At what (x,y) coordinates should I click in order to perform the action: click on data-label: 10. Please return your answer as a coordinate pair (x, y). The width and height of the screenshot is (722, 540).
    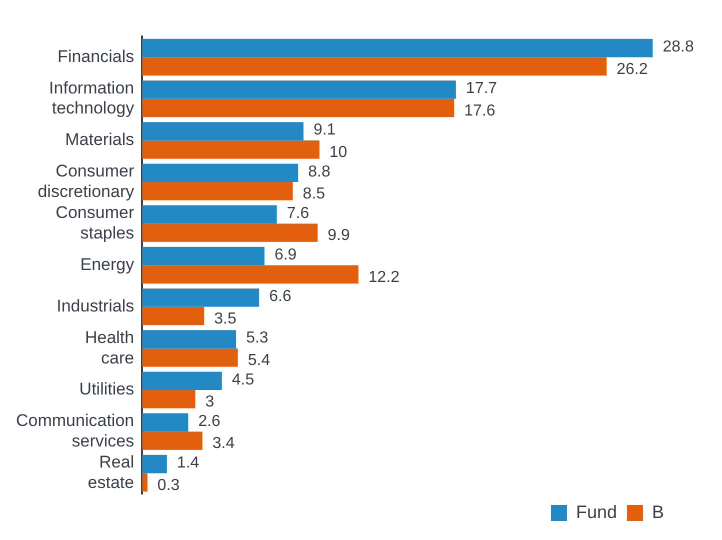
    Looking at the image, I should click on (338, 152).